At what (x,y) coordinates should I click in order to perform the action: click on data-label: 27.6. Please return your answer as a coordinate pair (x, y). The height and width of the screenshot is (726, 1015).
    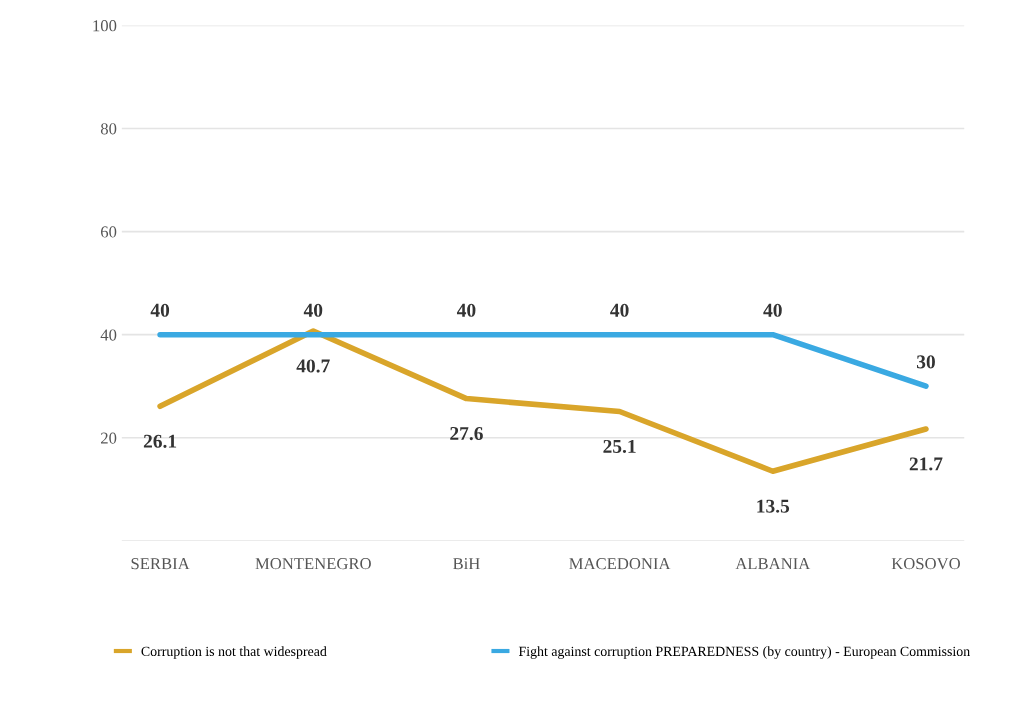
    Looking at the image, I should click on (466, 434).